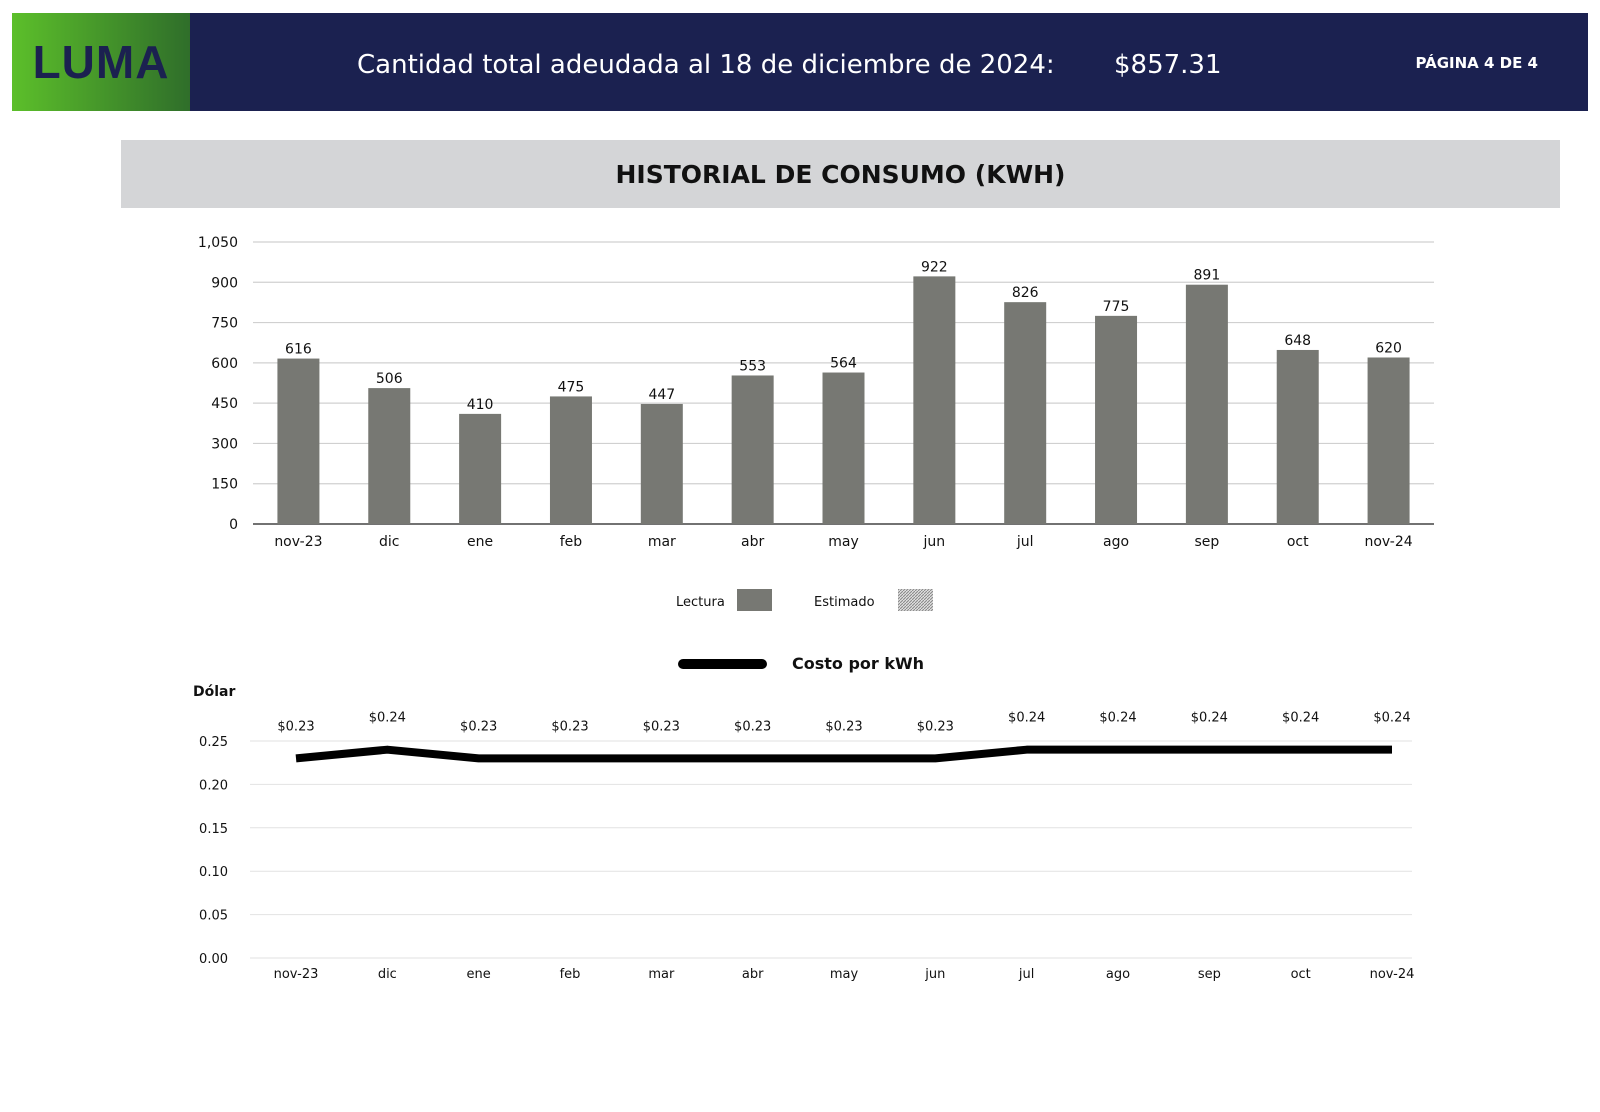 The height and width of the screenshot is (1112, 1600). I want to click on data-label: 891, so click(1207, 276).